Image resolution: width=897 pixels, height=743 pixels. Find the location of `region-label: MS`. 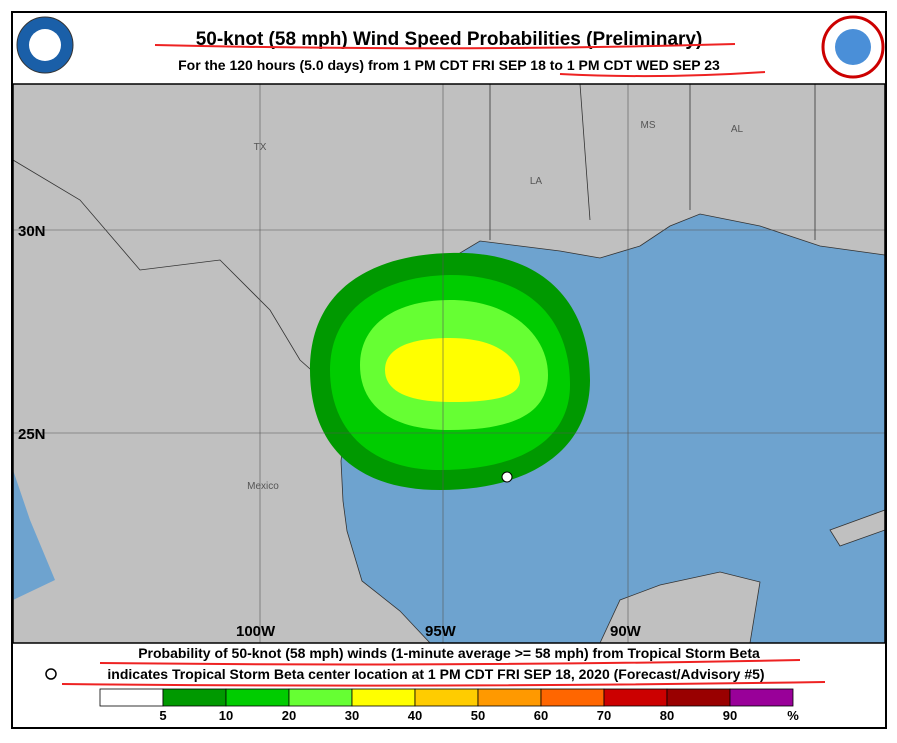

region-label: MS is located at coordinates (648, 125).